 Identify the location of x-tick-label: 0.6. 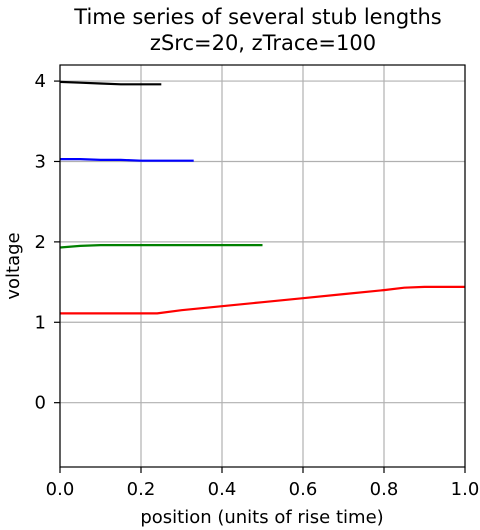
(303, 489).